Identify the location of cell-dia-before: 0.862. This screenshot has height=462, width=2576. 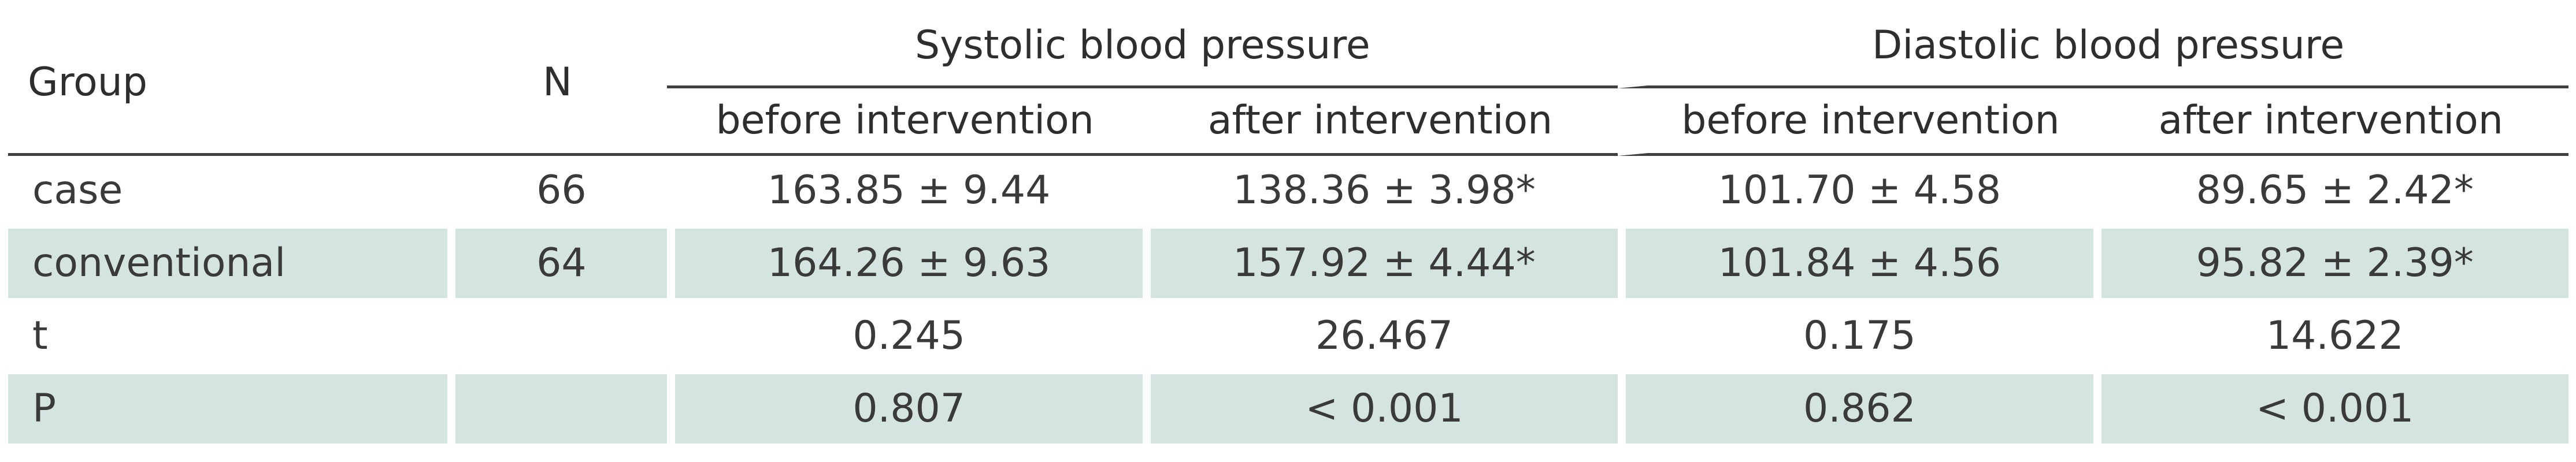
(1856, 410).